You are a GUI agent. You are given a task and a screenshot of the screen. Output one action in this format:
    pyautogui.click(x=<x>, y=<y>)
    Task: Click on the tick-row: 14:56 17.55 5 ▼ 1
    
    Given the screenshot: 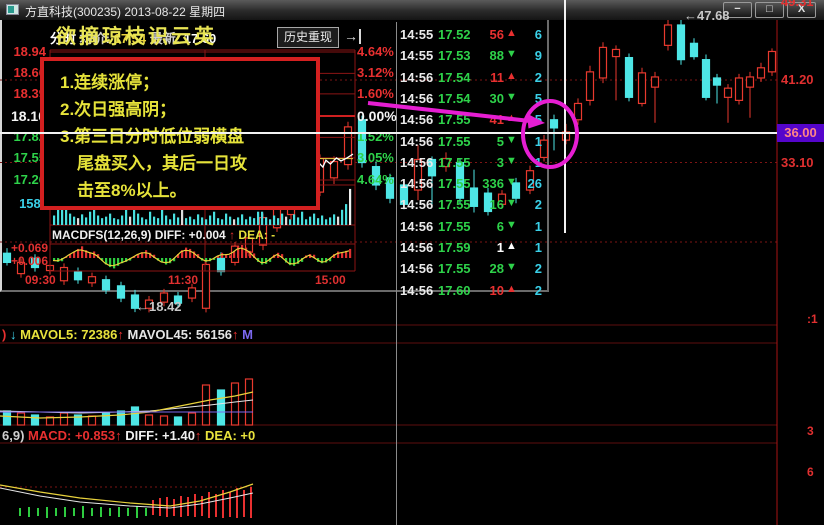 What is the action you would take?
    pyautogui.click(x=471, y=144)
    